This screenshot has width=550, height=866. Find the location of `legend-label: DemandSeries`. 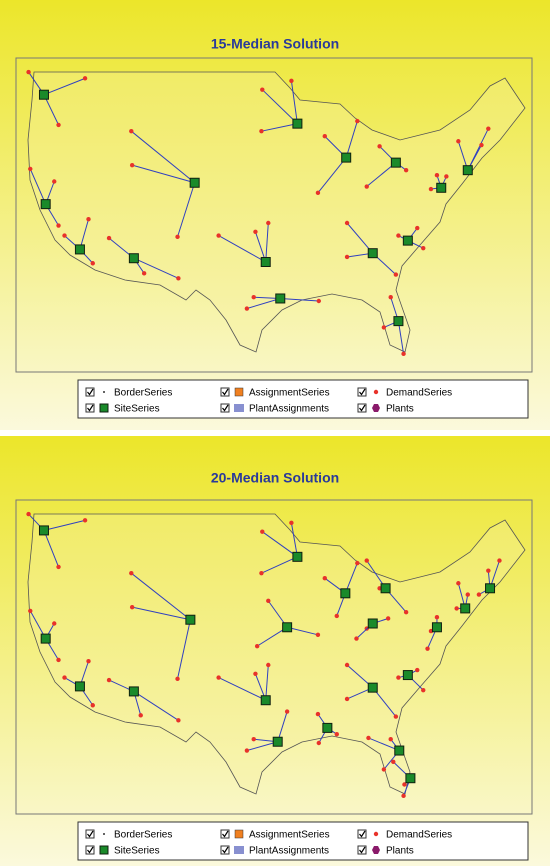

legend-label: DemandSeries is located at coordinates (419, 393).